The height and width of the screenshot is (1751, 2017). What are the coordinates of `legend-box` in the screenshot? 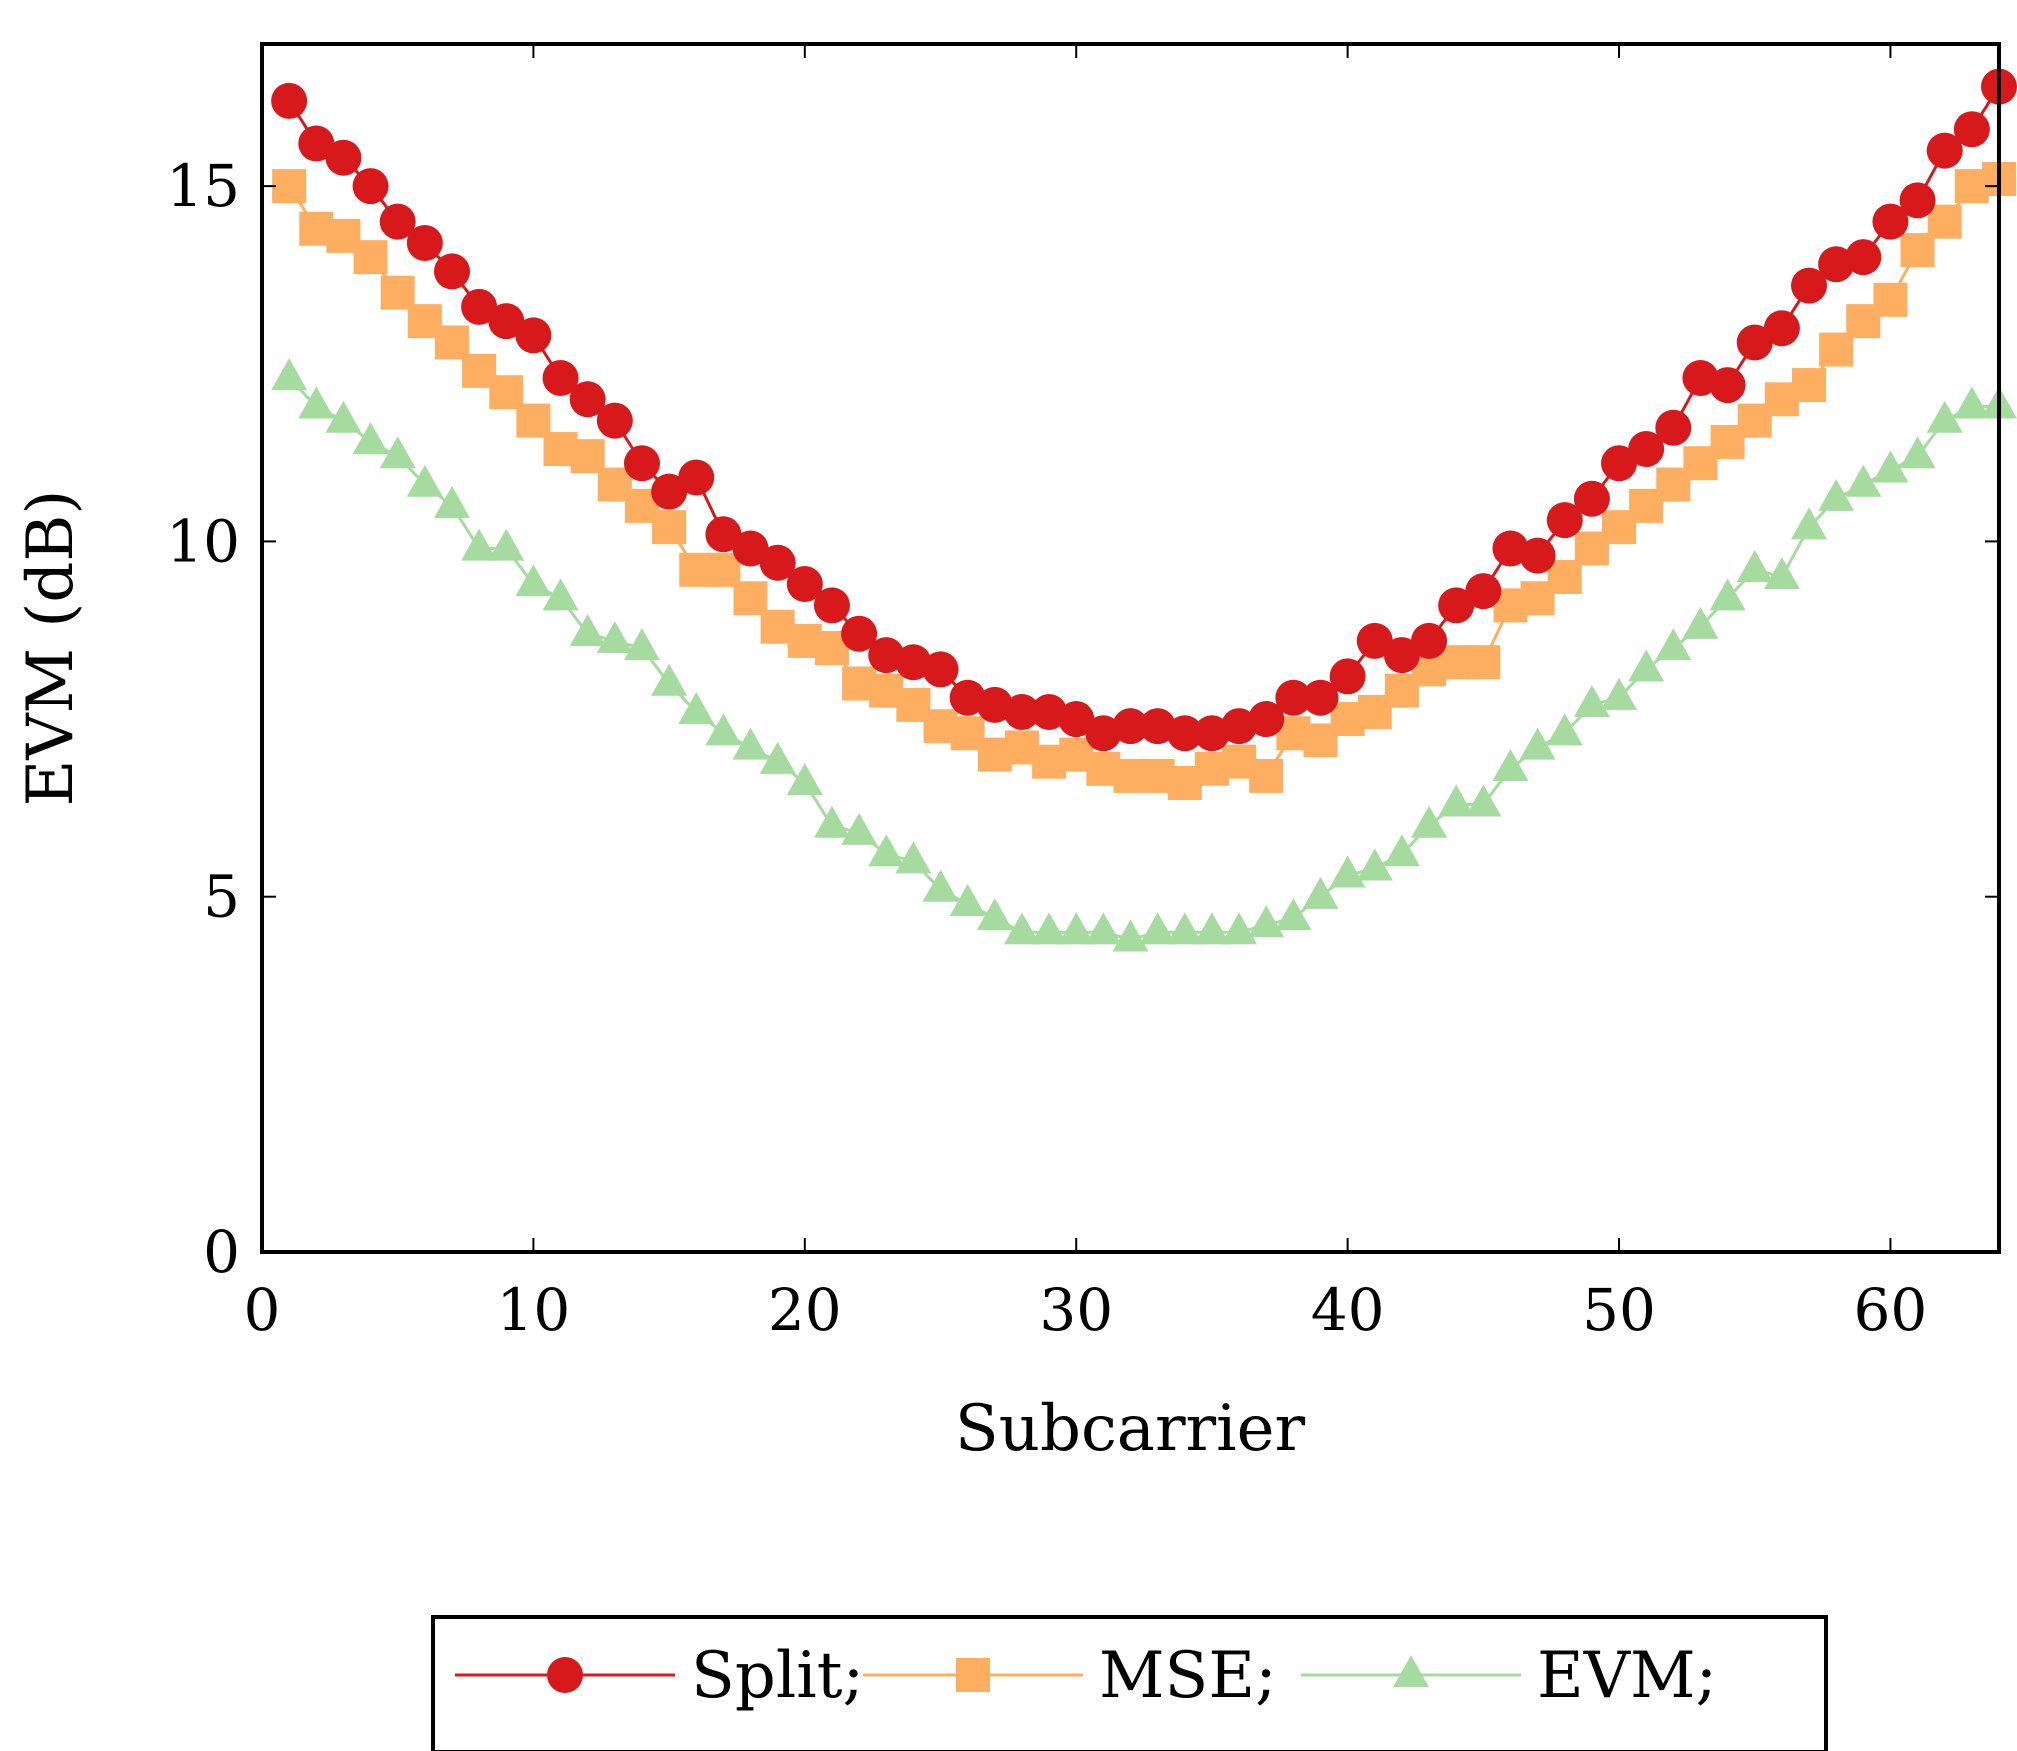 It's located at (1129, 1683).